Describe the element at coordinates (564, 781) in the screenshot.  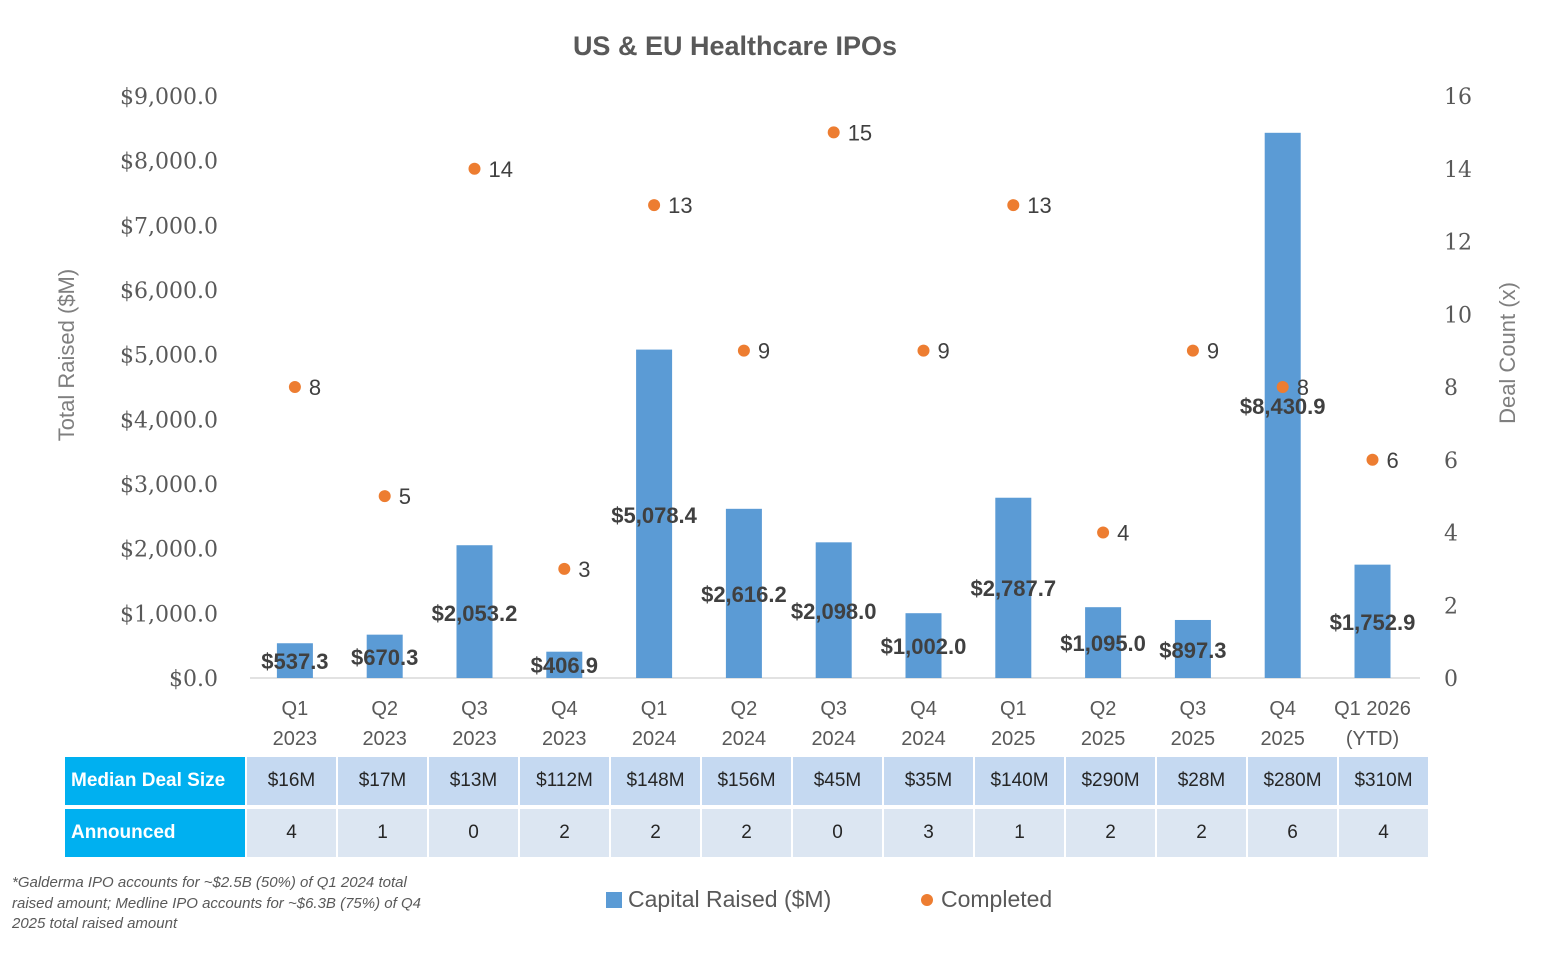
I see `table-cell: $112M` at that location.